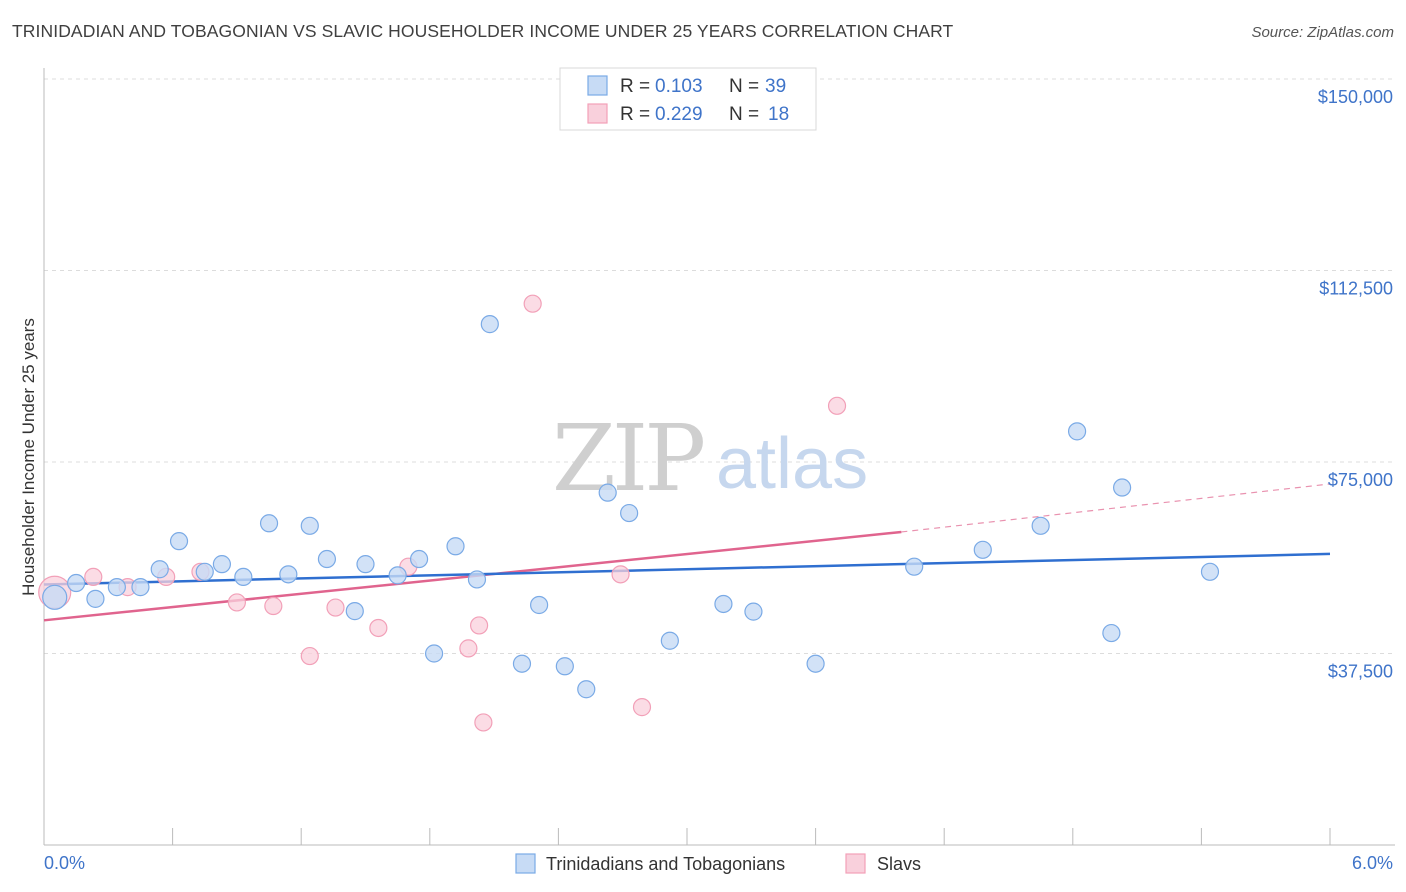 Image resolution: width=1406 pixels, height=892 pixels. What do you see at coordinates (687, 836) in the screenshot?
I see `x-tick-marks` at bounding box center [687, 836].